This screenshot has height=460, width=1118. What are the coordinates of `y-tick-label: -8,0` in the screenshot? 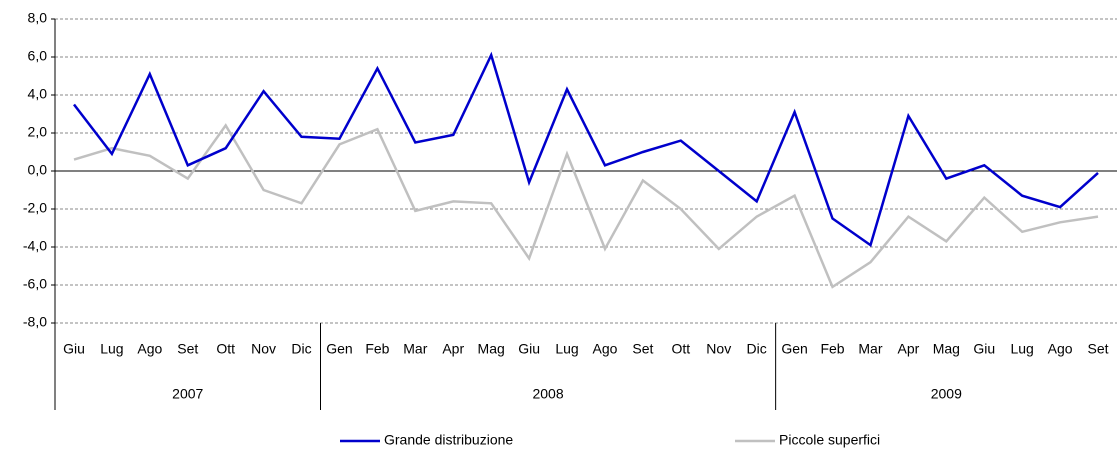 It's located at (35, 322).